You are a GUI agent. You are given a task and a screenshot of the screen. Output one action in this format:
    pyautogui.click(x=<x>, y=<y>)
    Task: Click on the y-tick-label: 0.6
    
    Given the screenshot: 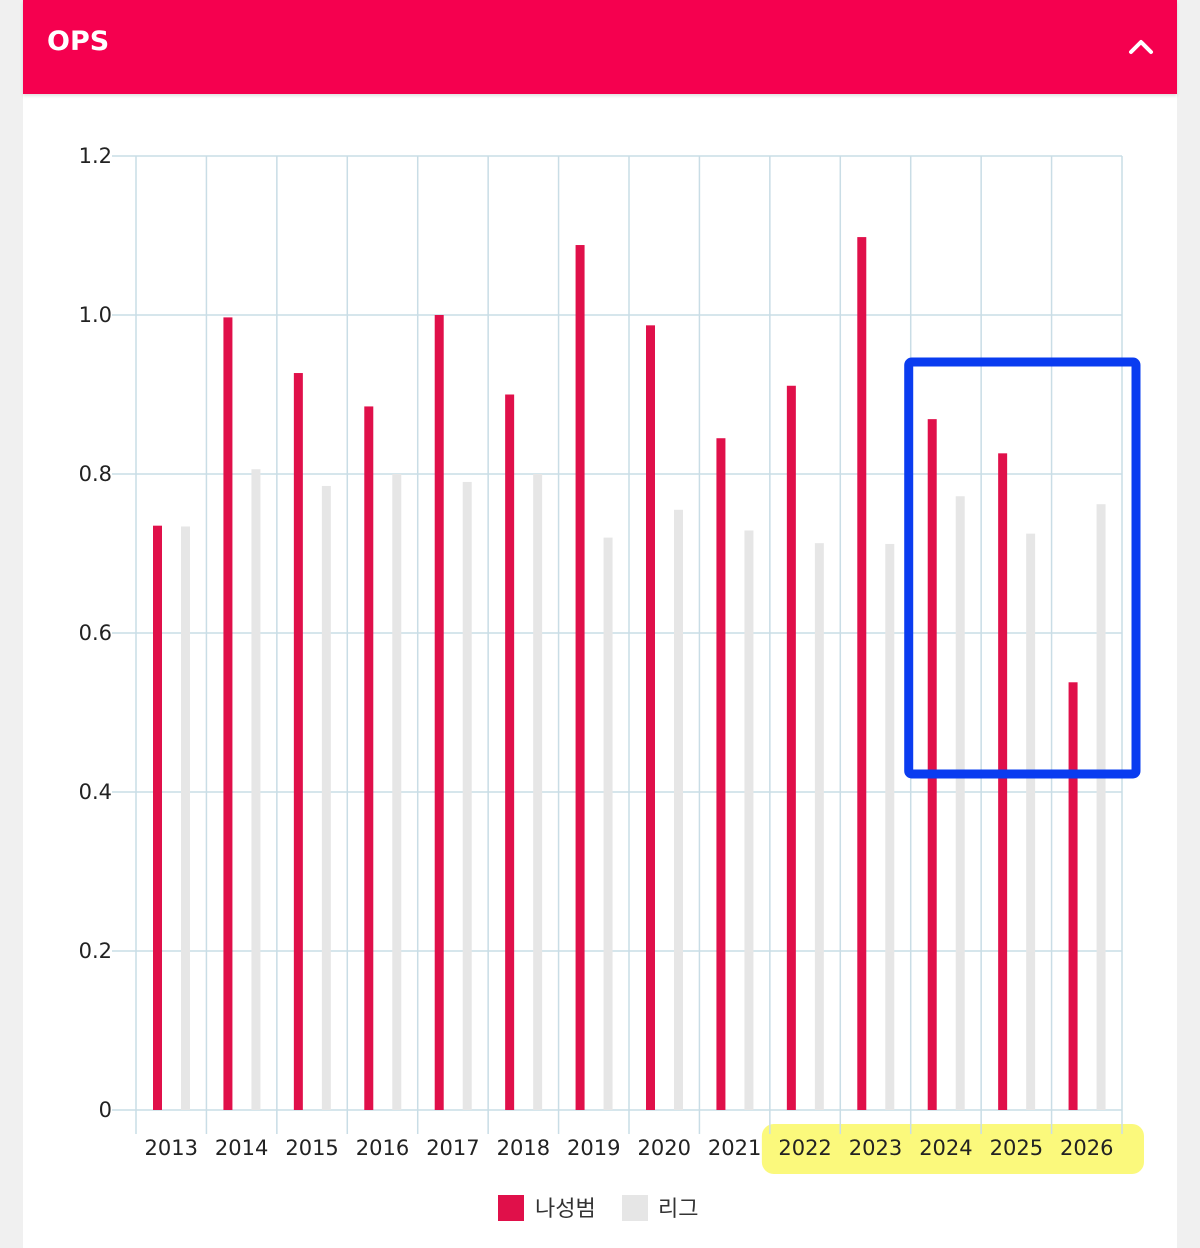 What is the action you would take?
    pyautogui.click(x=95, y=633)
    